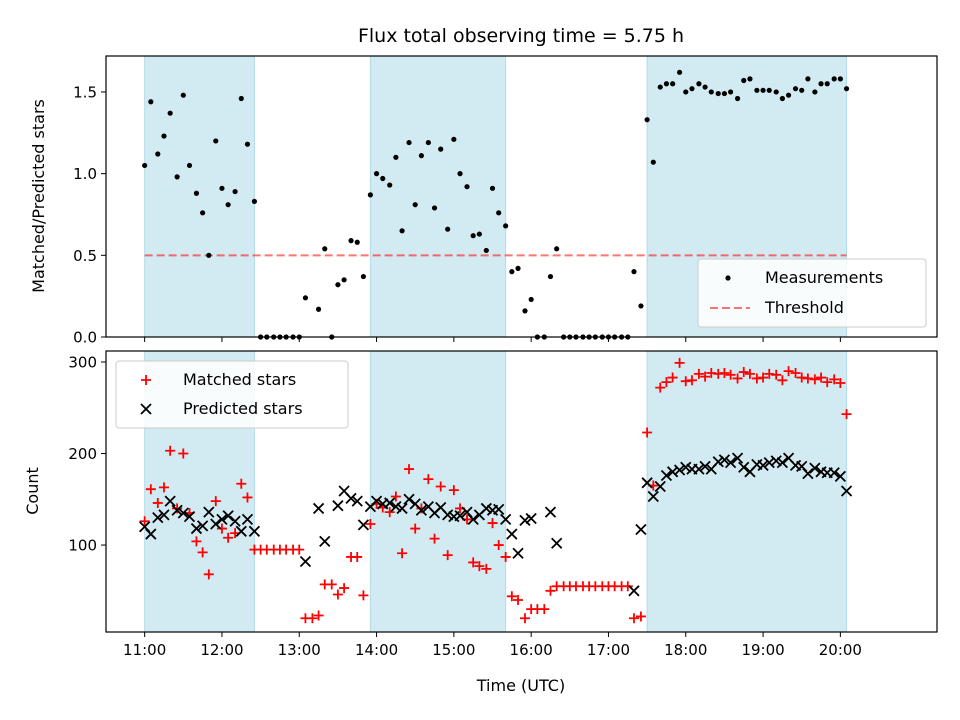 The image size is (960, 720). Describe the element at coordinates (762, 650) in the screenshot. I see `x-tick-label: 19:00` at that location.